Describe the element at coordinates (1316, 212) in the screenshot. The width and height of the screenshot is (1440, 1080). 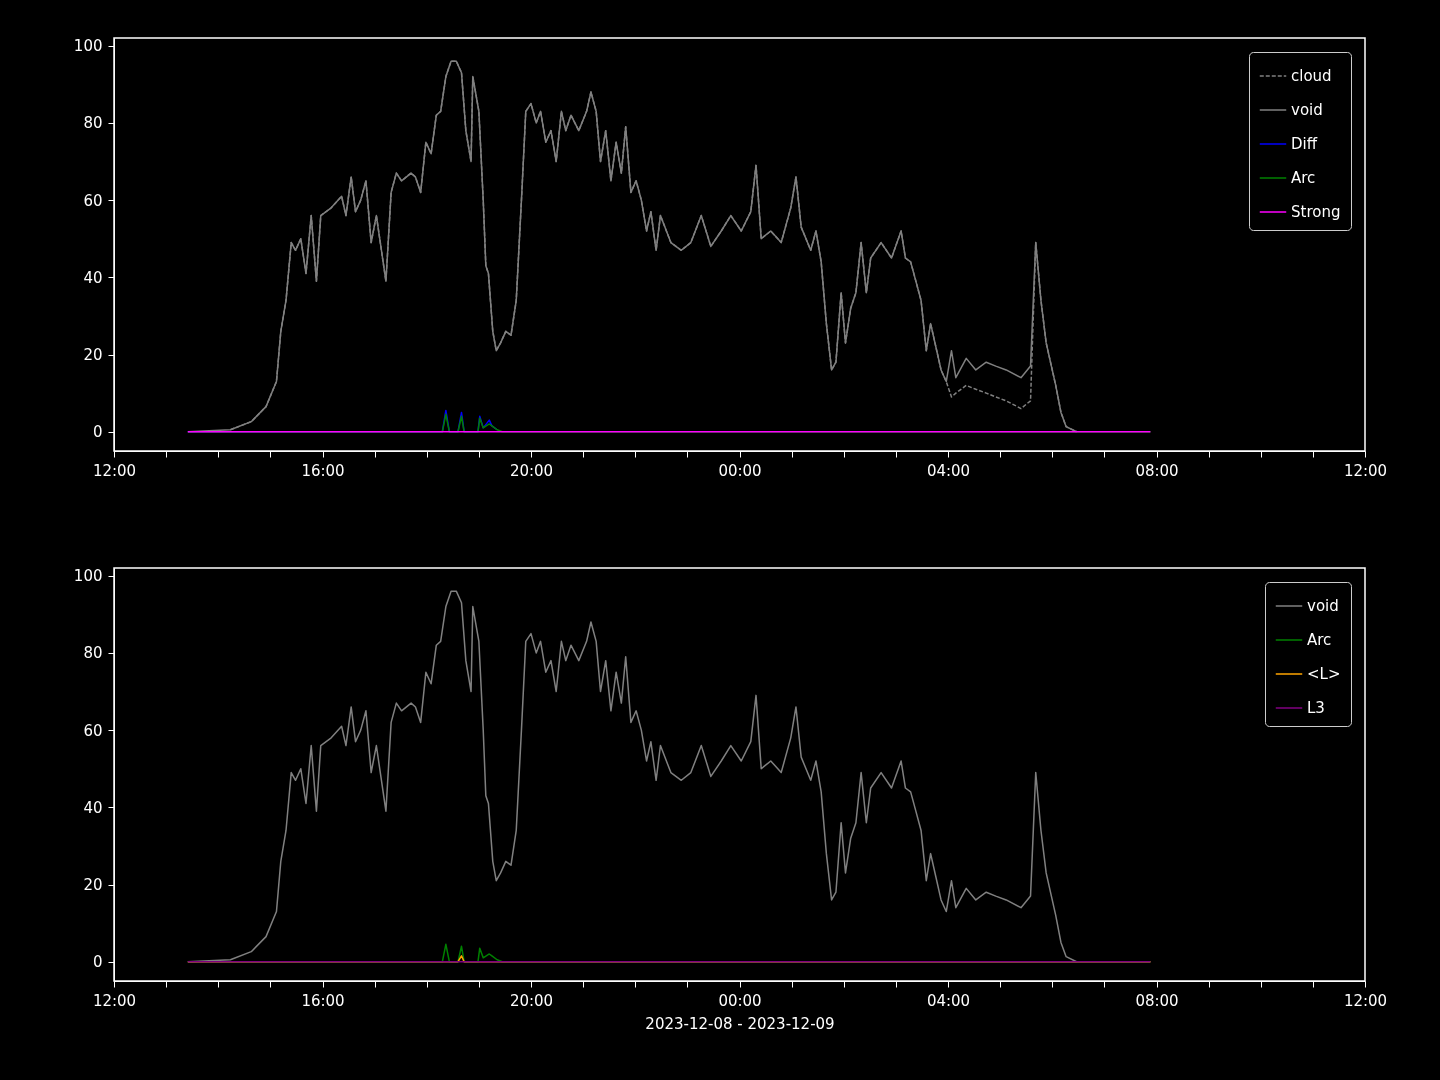
I see `legend-label: Strong` at that location.